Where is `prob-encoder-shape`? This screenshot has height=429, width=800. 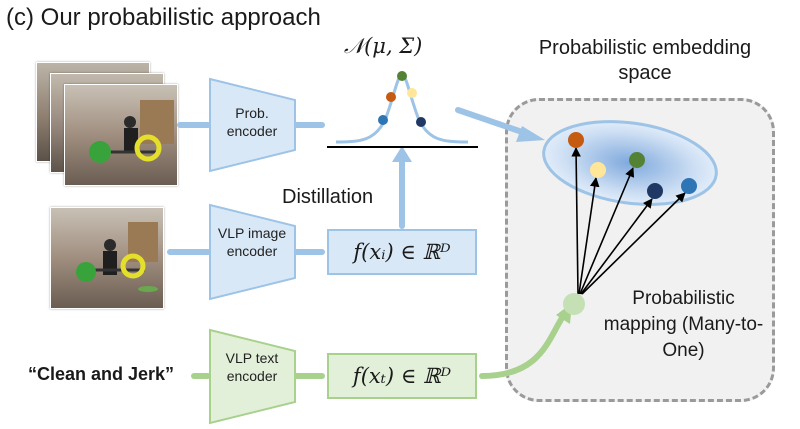
prob-encoder-shape is located at coordinates (252, 125).